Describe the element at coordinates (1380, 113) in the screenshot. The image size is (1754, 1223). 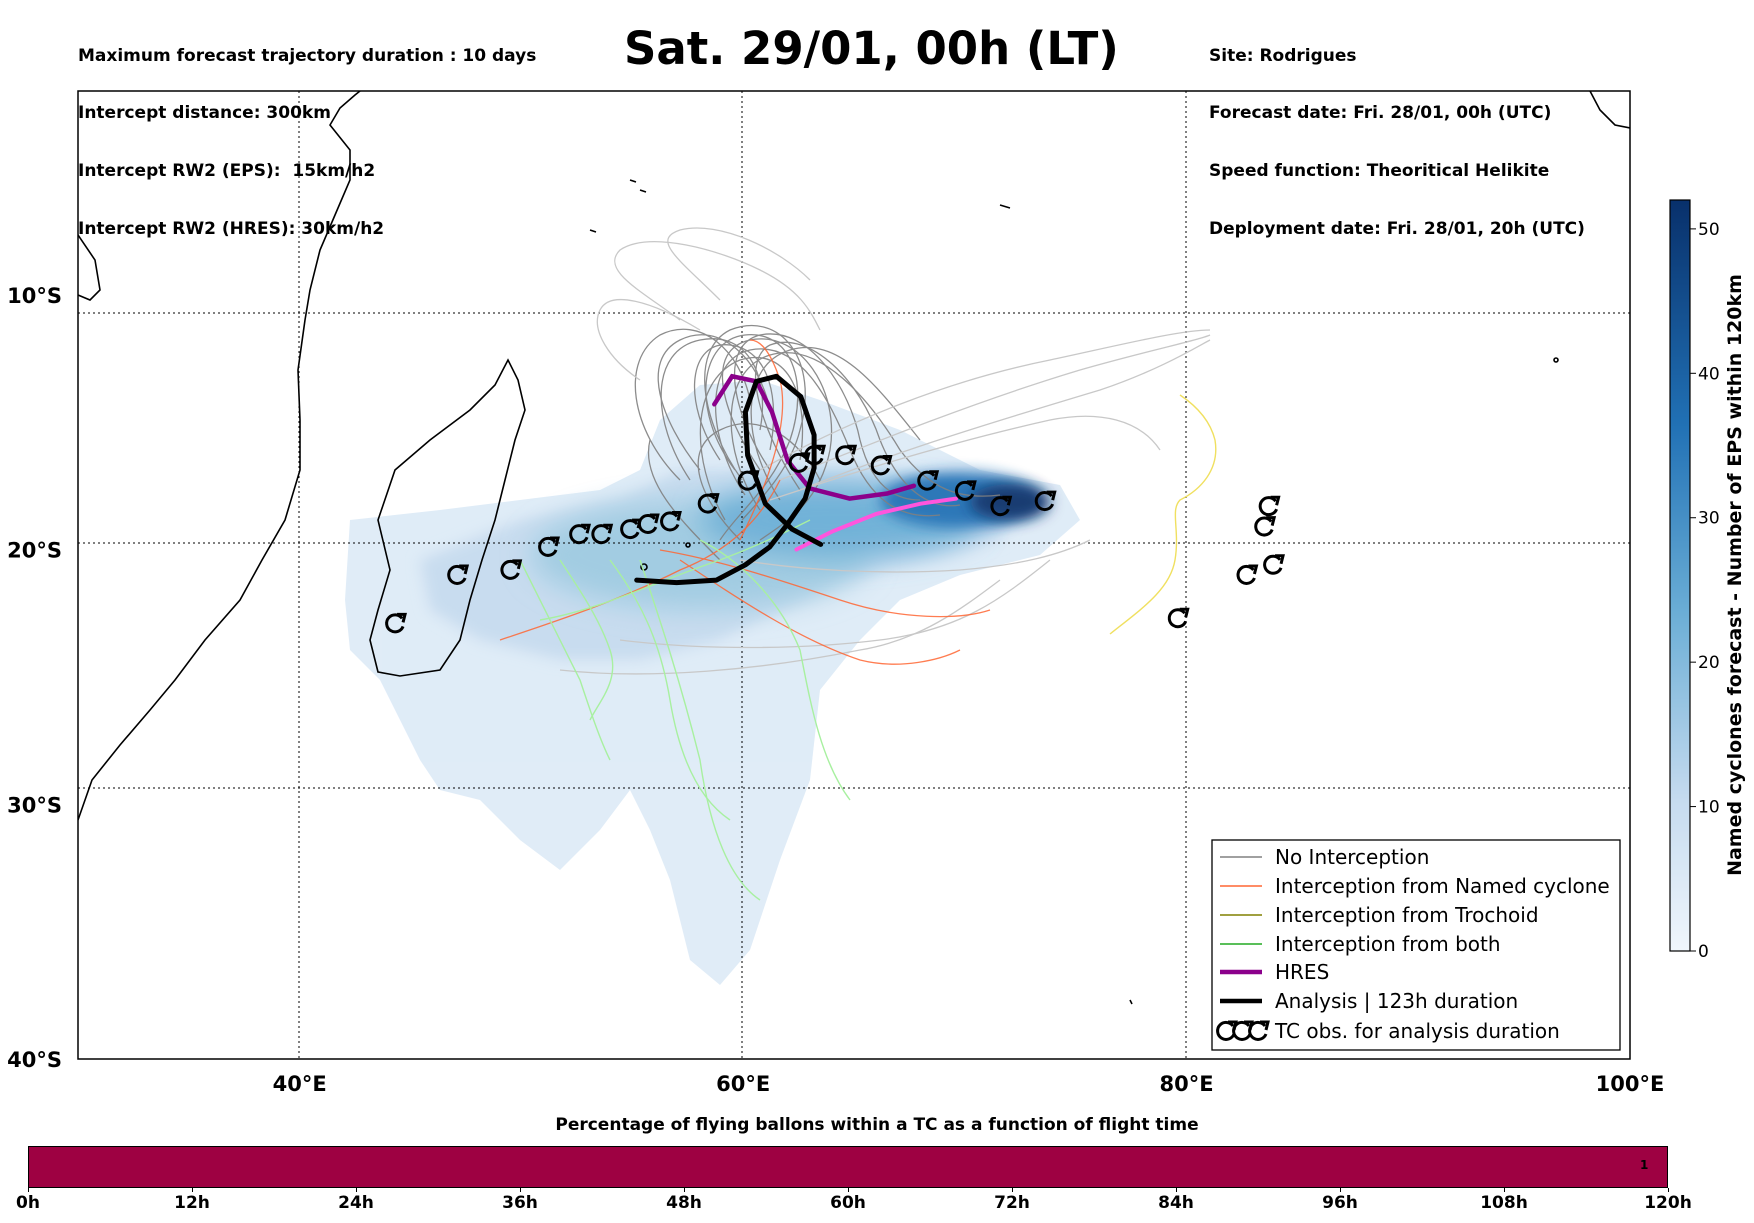
I see `header-right-line-2: Forecast date: Fri. 28/01, 00h (UTC)` at that location.